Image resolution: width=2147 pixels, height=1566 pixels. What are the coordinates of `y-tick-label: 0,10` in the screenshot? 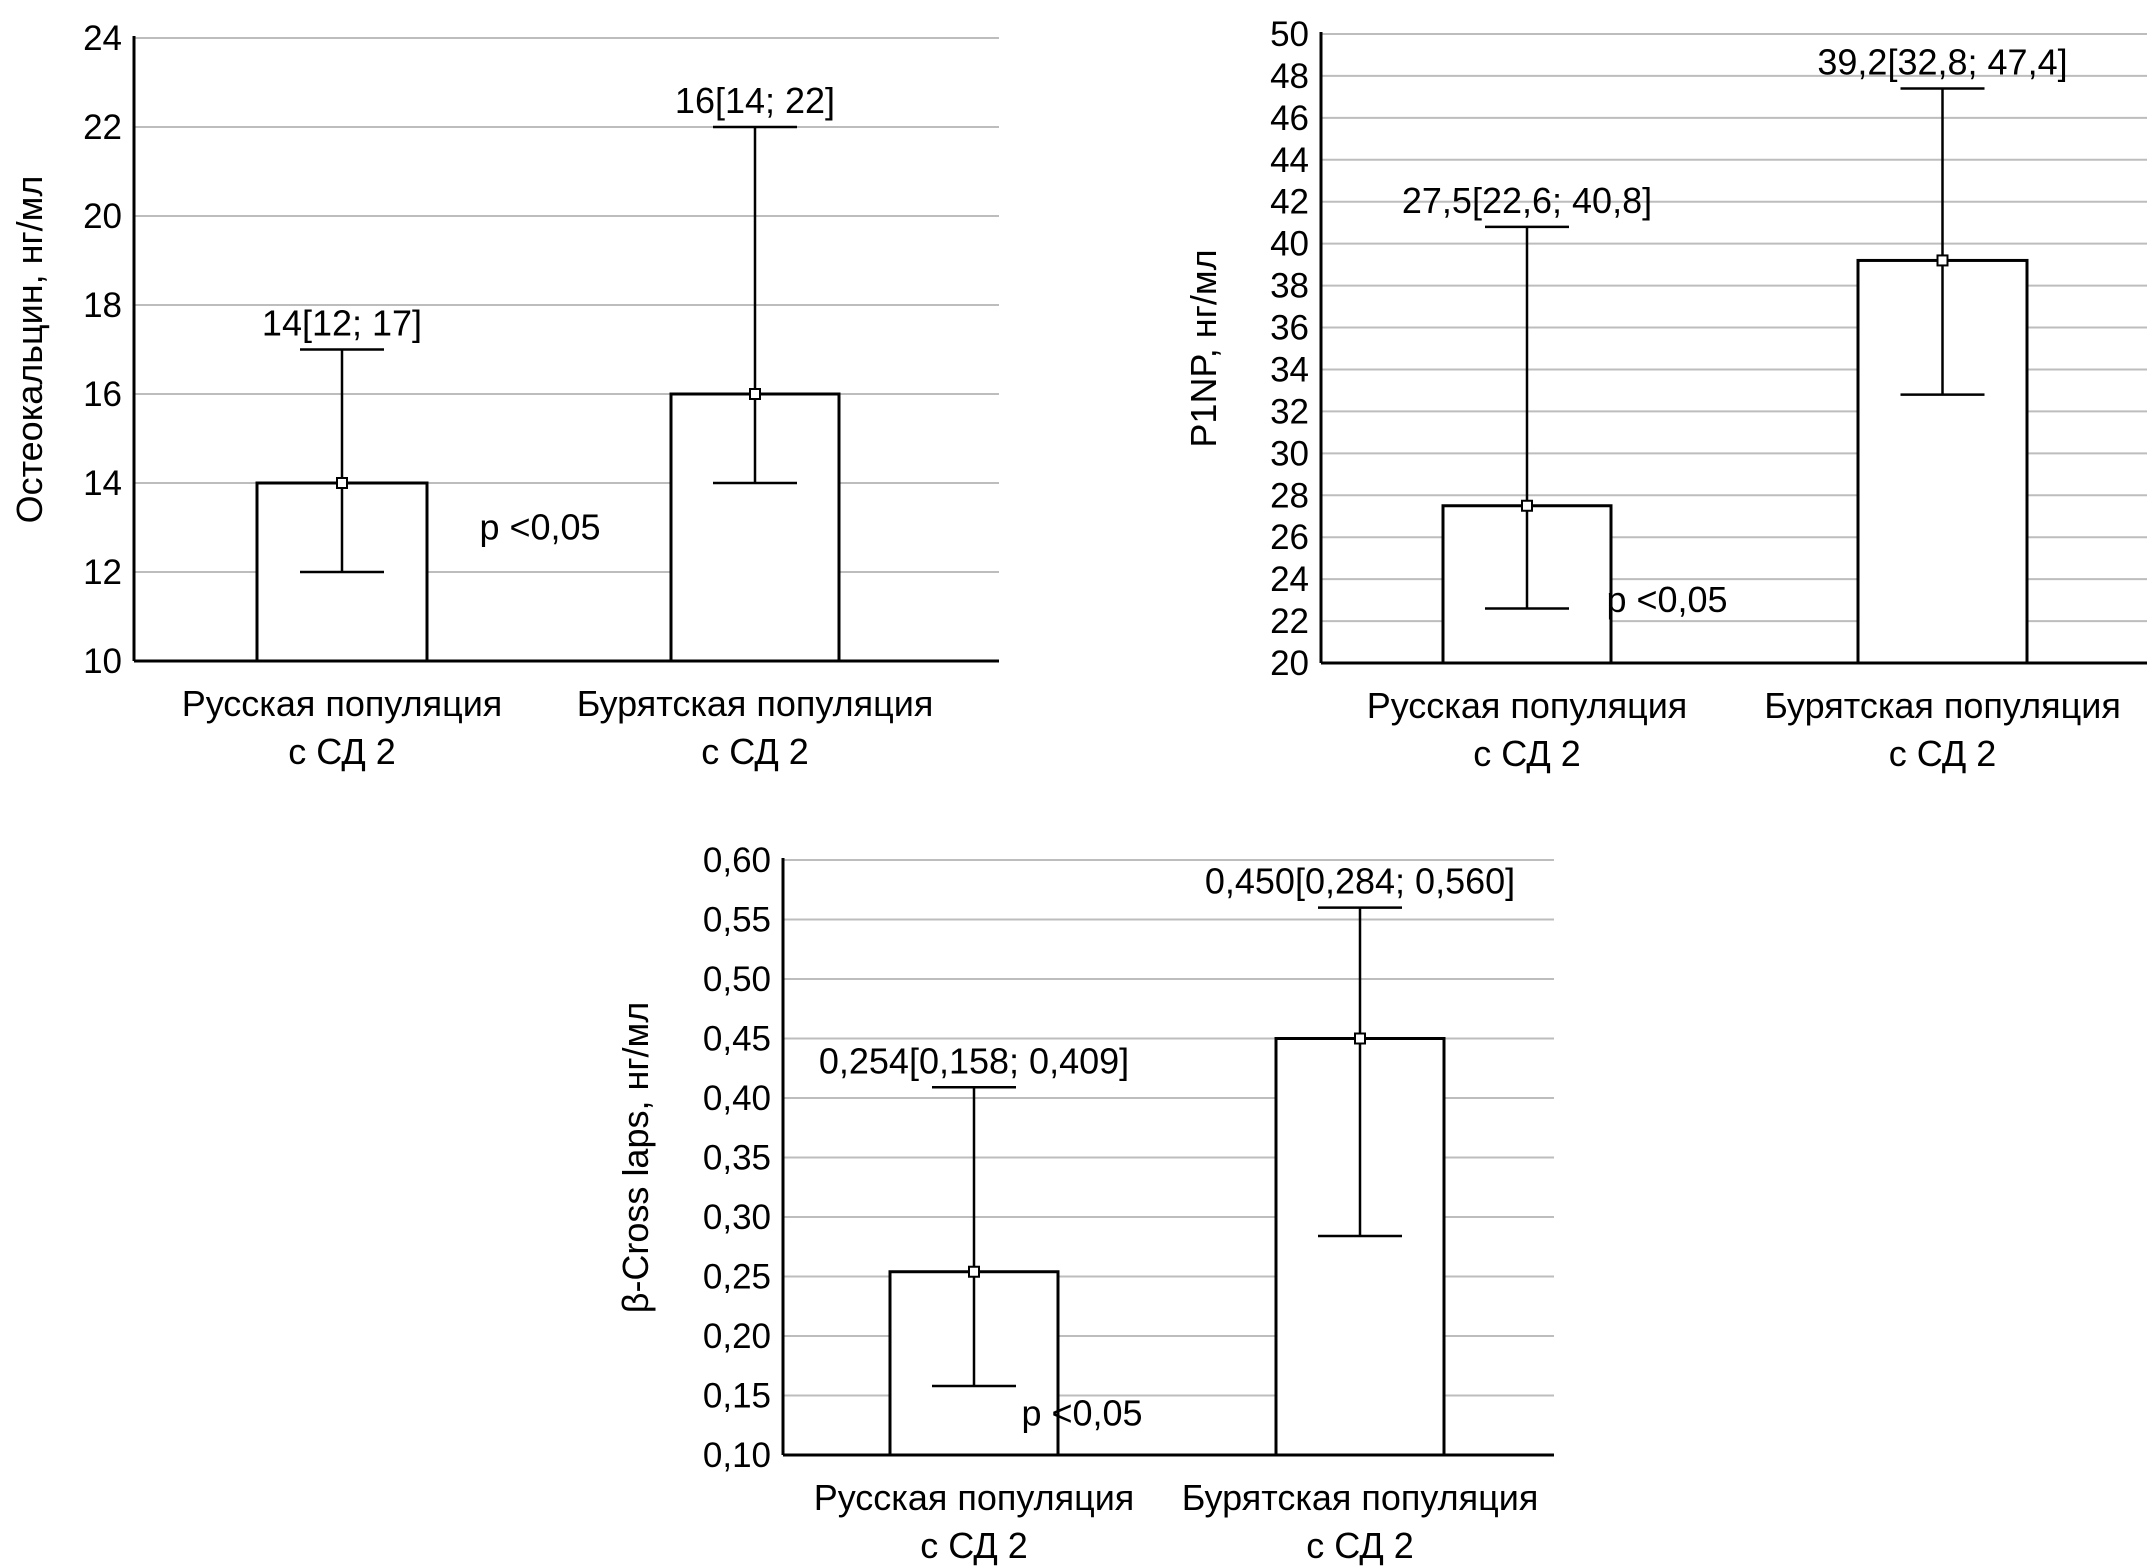 It's located at (737, 1455).